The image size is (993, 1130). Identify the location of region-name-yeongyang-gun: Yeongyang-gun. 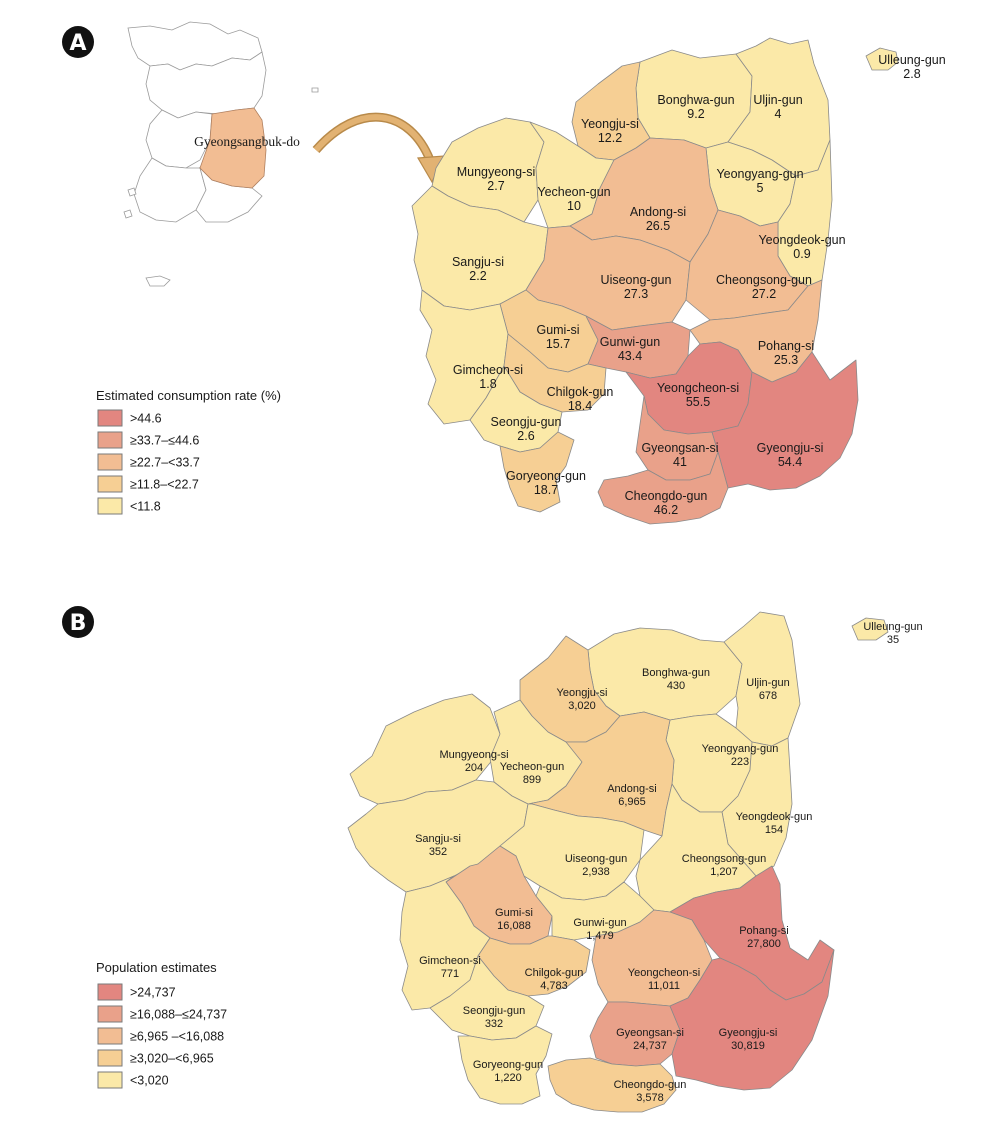
(740, 749).